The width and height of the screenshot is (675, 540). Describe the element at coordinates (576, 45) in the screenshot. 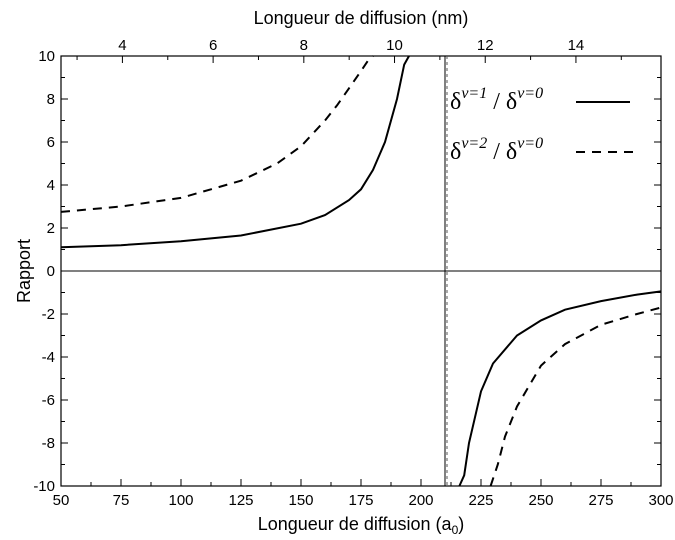

I see `x2-tick-label: 14` at that location.